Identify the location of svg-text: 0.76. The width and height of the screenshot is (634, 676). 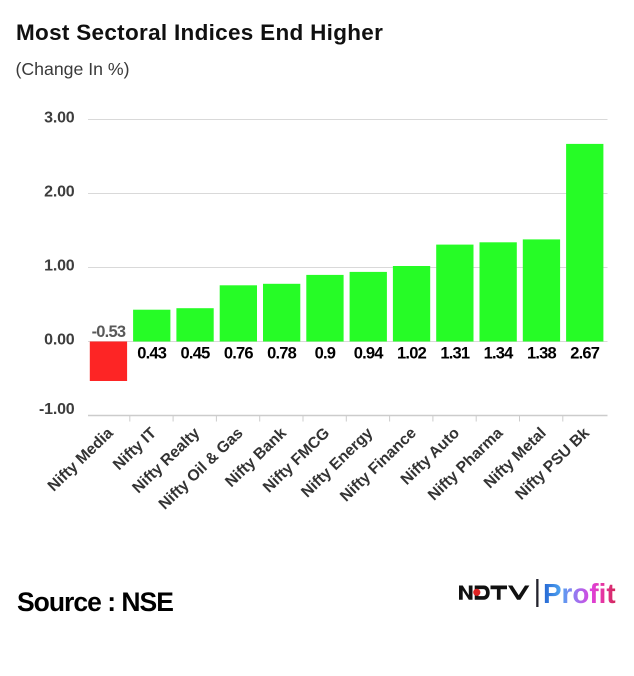
(239, 354).